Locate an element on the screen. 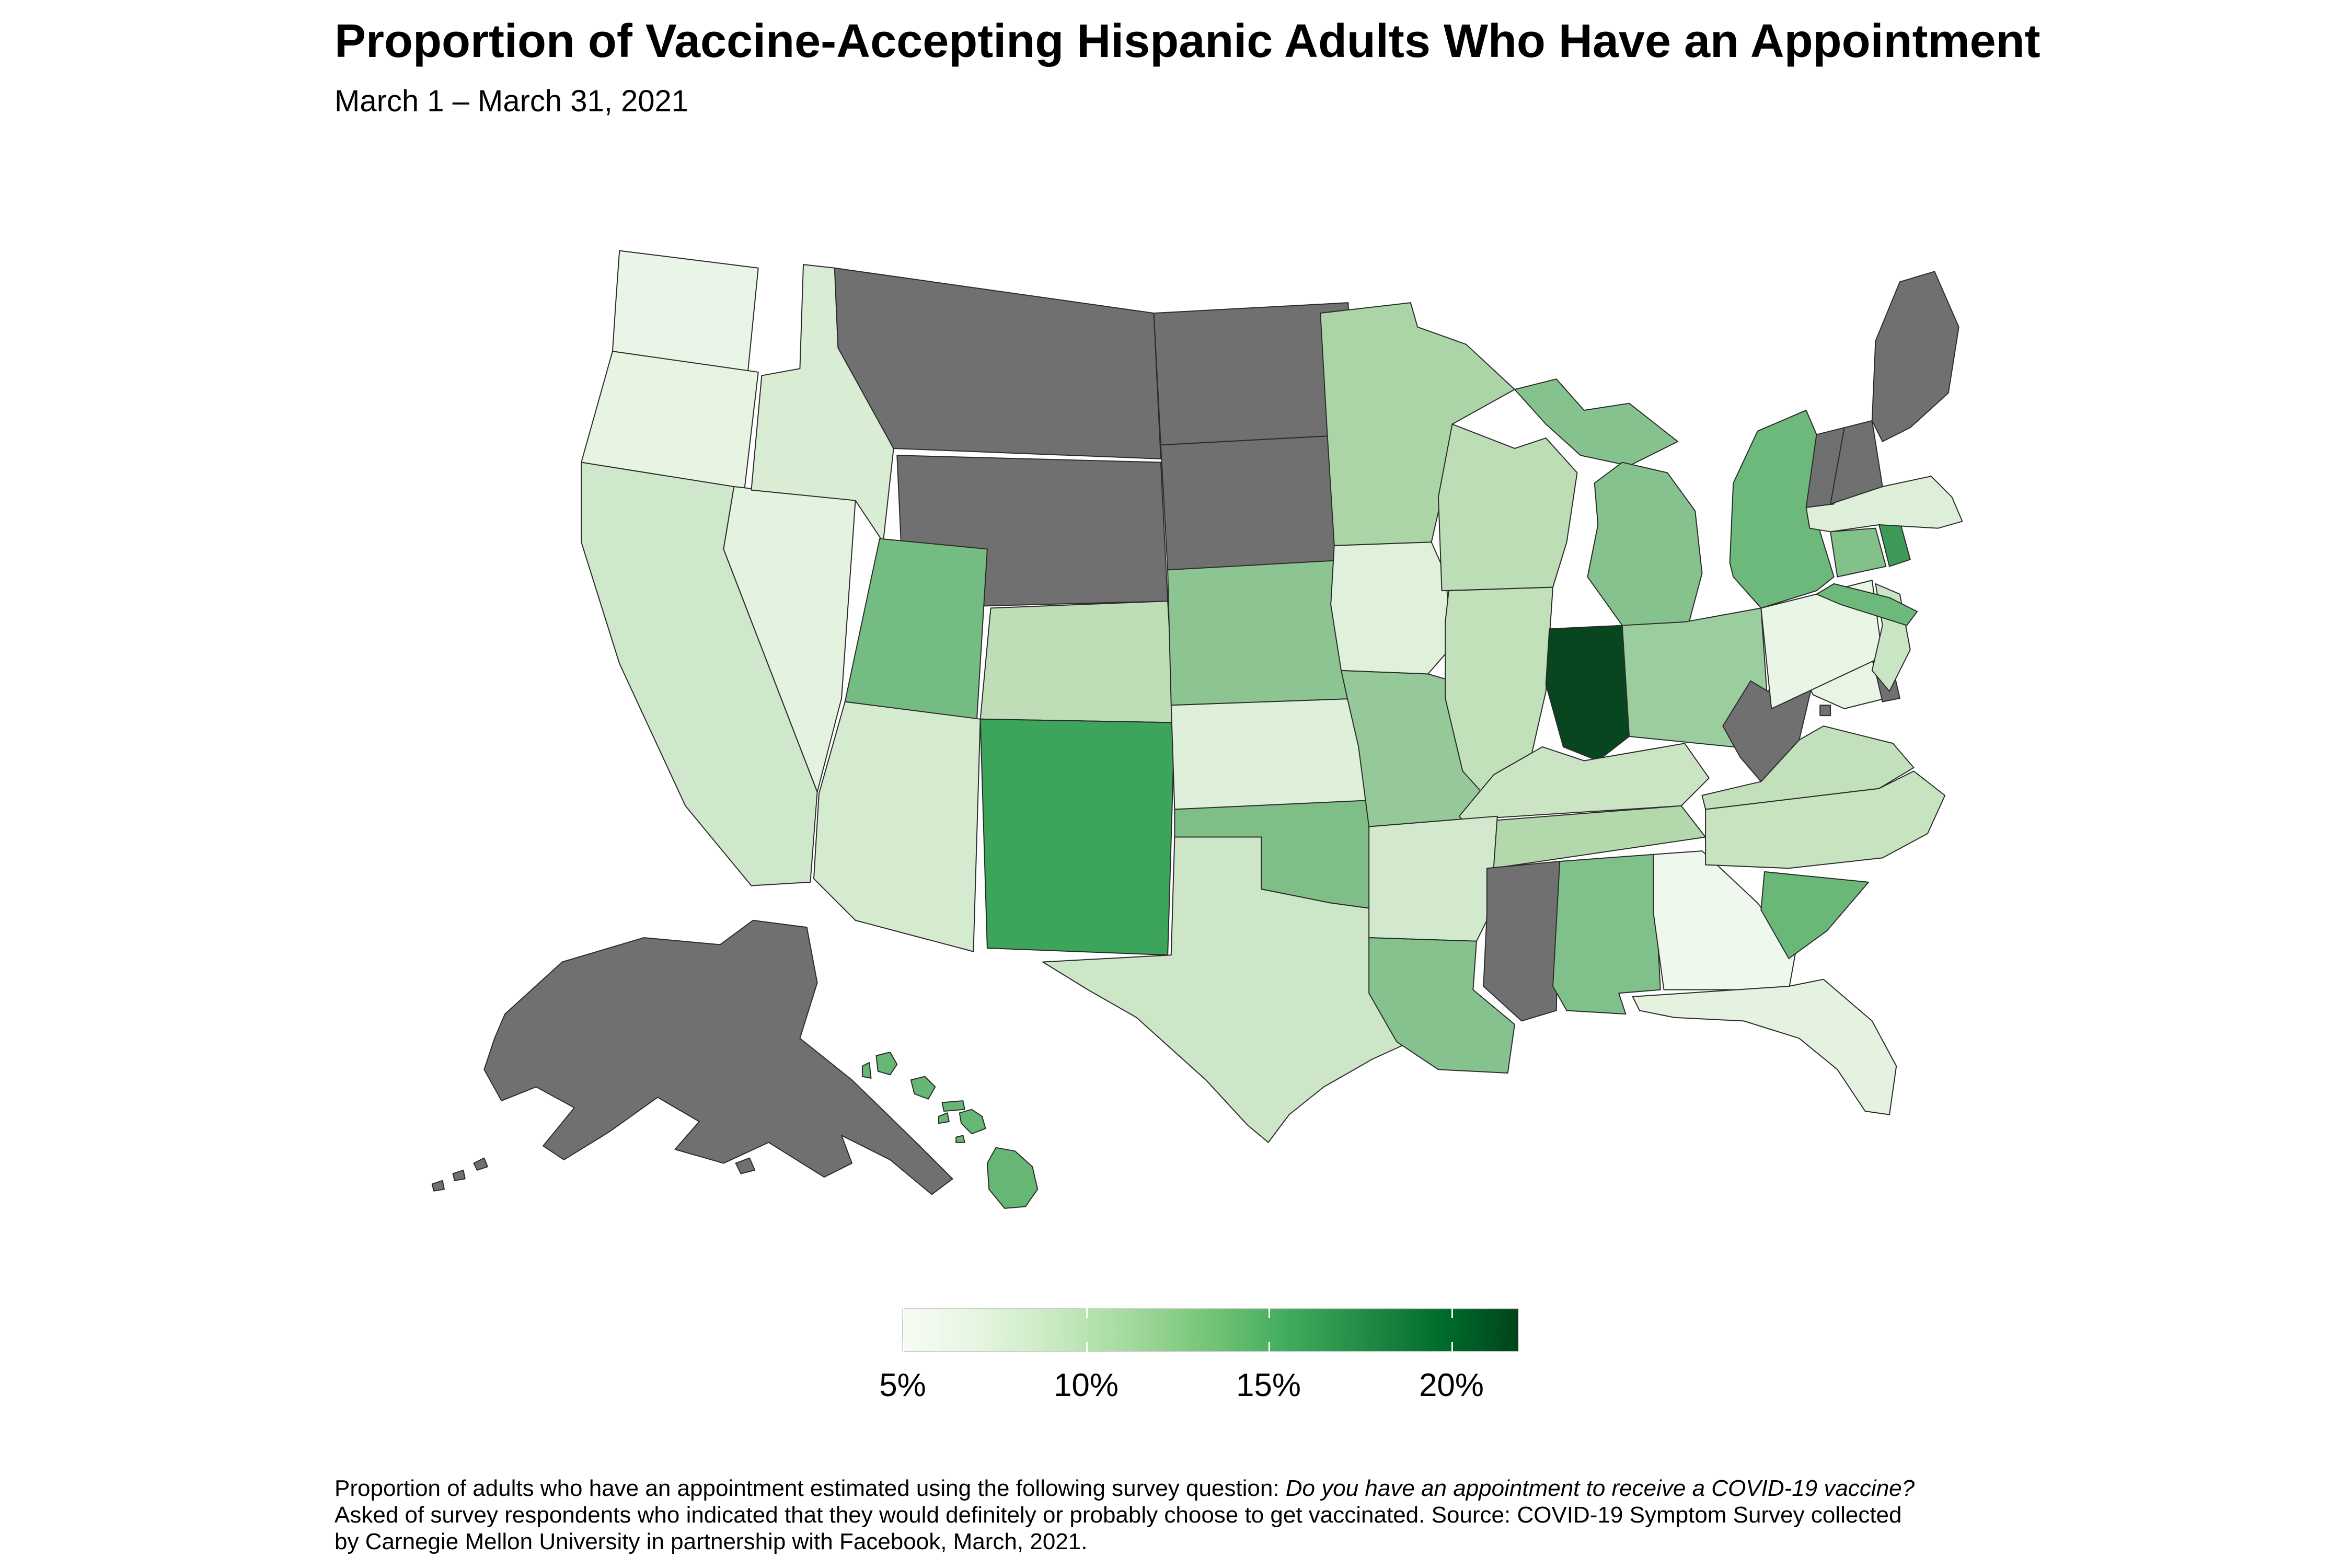 The width and height of the screenshot is (2352, 1568). state-al is located at coordinates (1606, 934).